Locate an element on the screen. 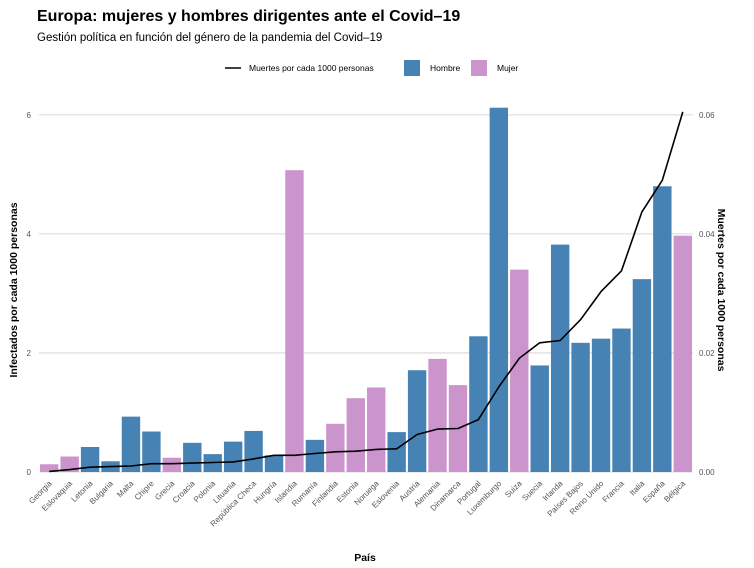  x-tick-label: Croacia is located at coordinates (184, 492).